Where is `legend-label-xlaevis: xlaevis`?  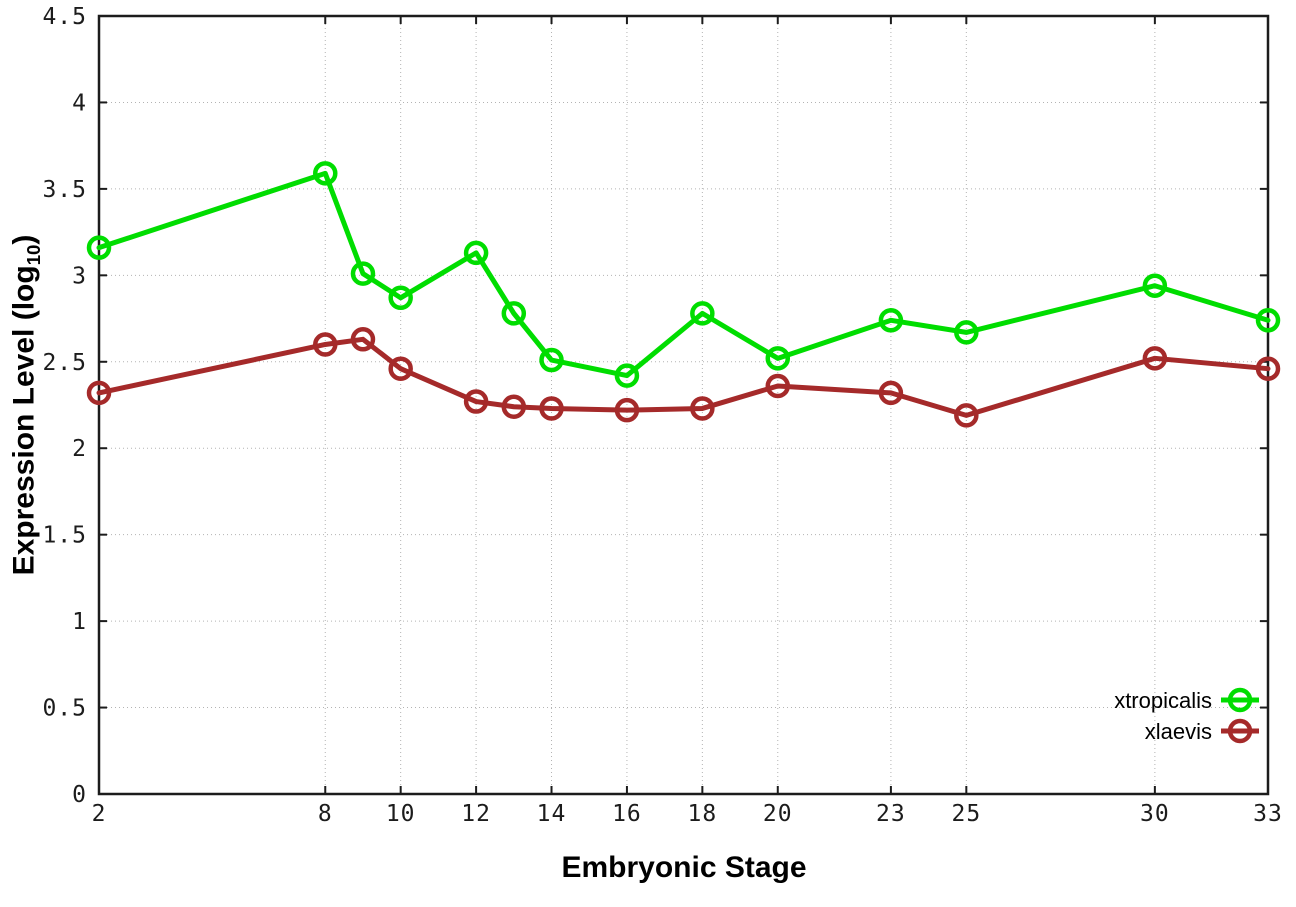
legend-label-xlaevis: xlaevis is located at coordinates (1178, 731).